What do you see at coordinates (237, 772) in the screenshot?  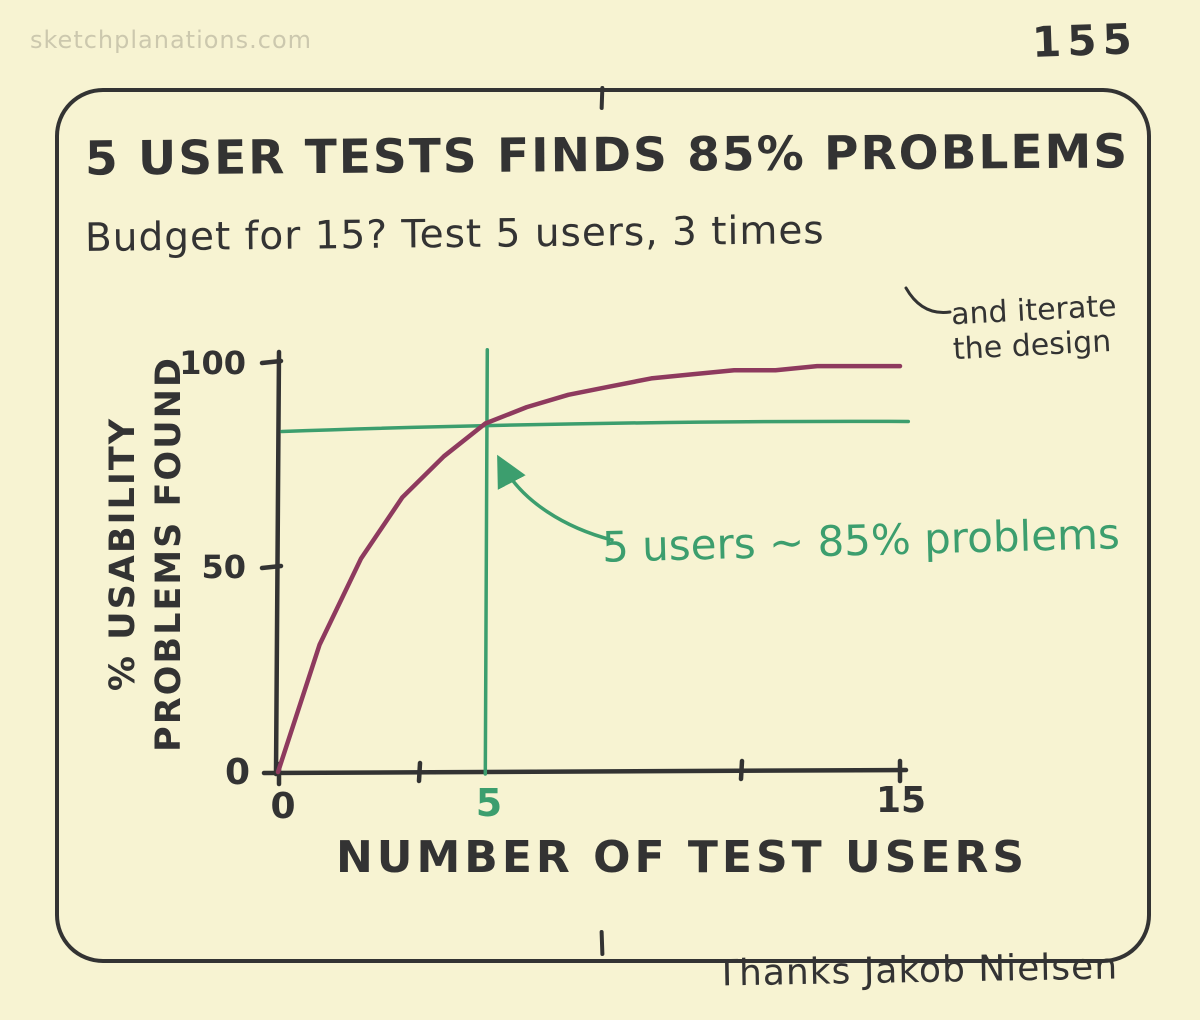 I see `y-tick-label-0: 0` at bounding box center [237, 772].